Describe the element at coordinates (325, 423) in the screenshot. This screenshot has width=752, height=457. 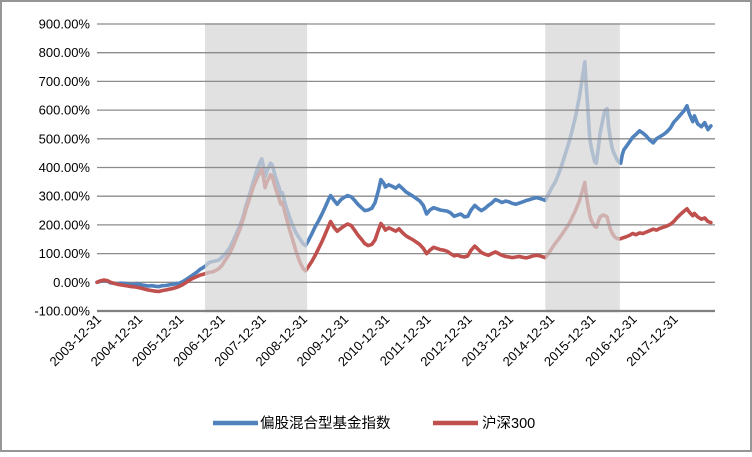
I see `legend-label-0: 偏股混合型基金指数` at that location.